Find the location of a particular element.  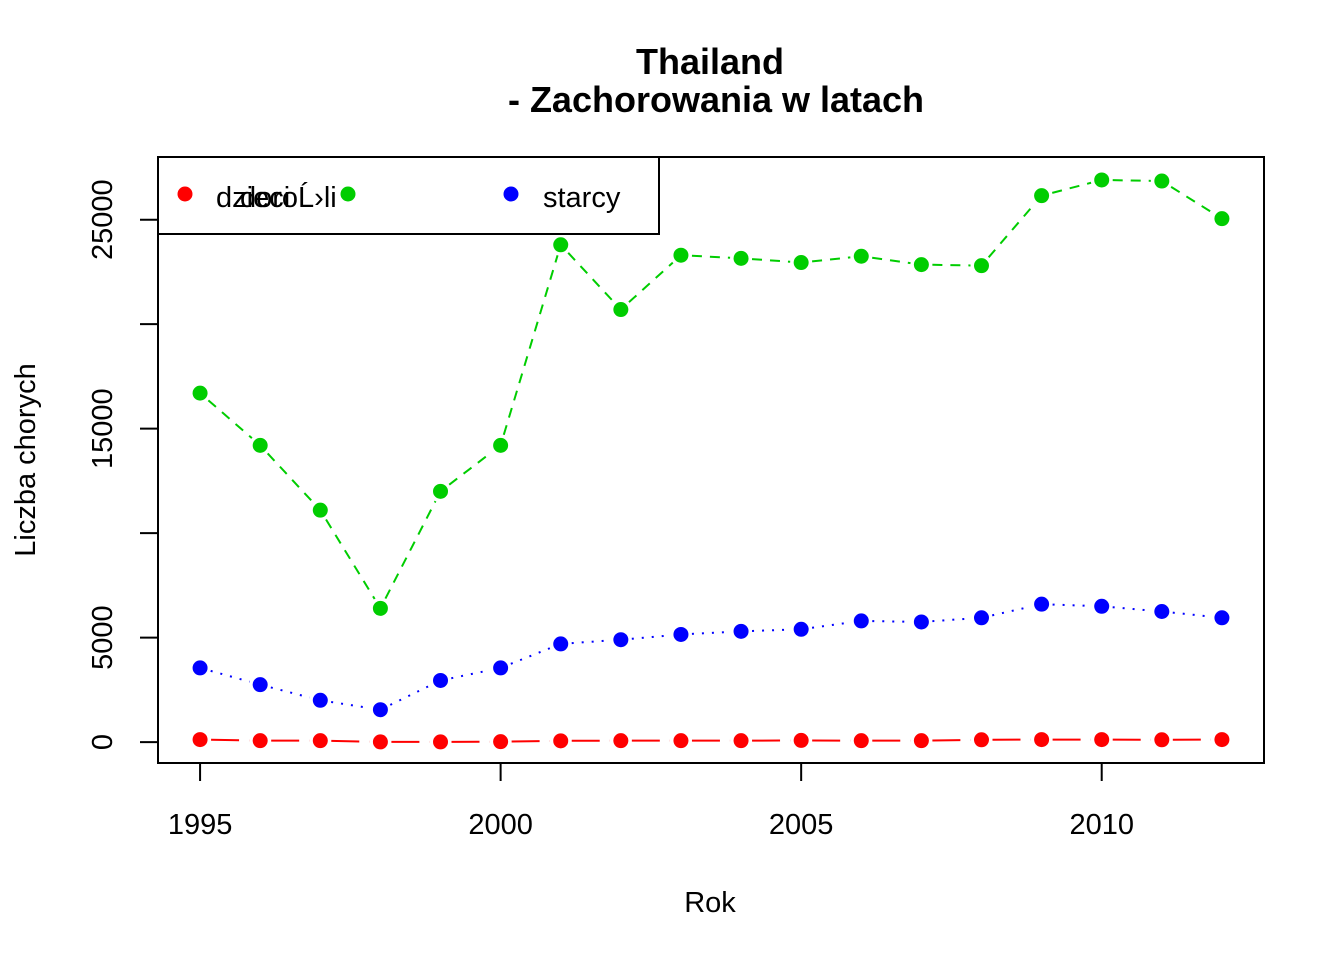

chart-title-line-1: Thailand is located at coordinates (710, 61).